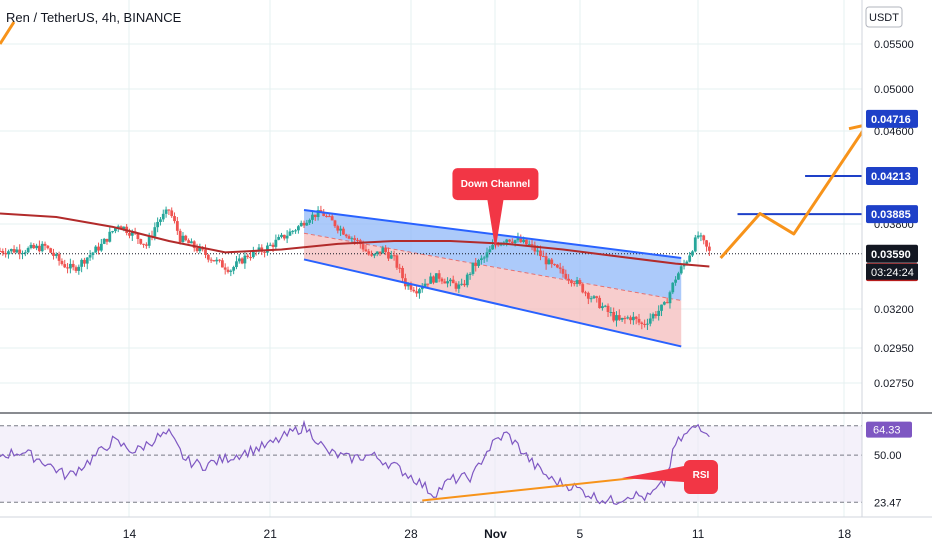 Image resolution: width=932 pixels, height=555 pixels. Describe the element at coordinates (845, 534) in the screenshot. I see `time-tick-label: 18` at that location.